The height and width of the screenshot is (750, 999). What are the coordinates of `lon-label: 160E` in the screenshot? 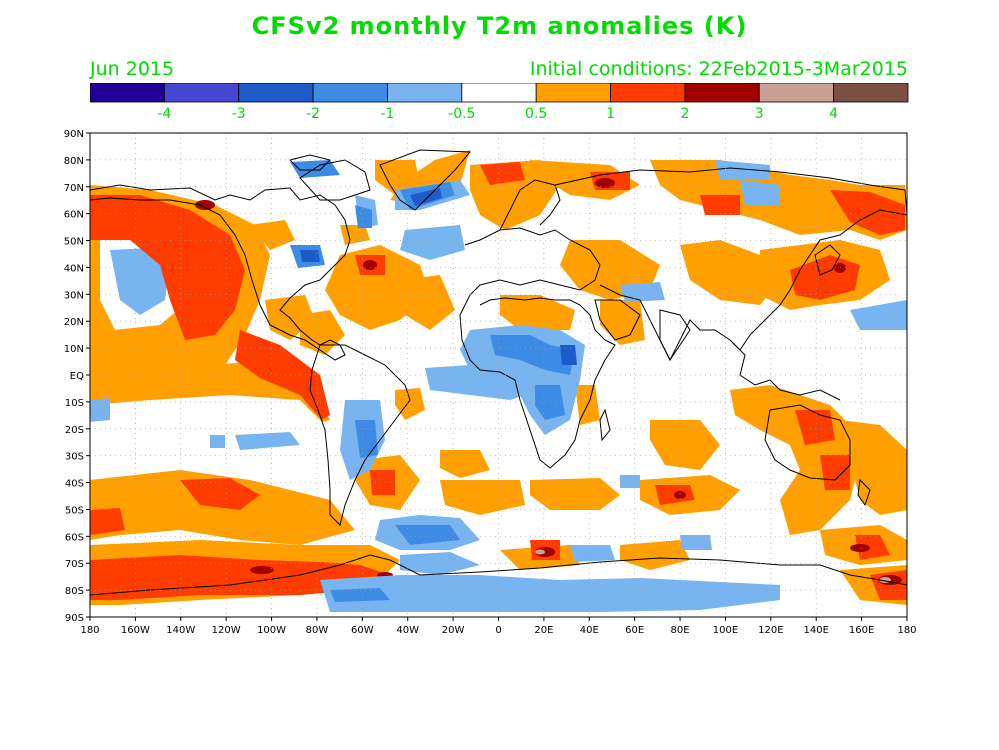 It's located at (861, 630).